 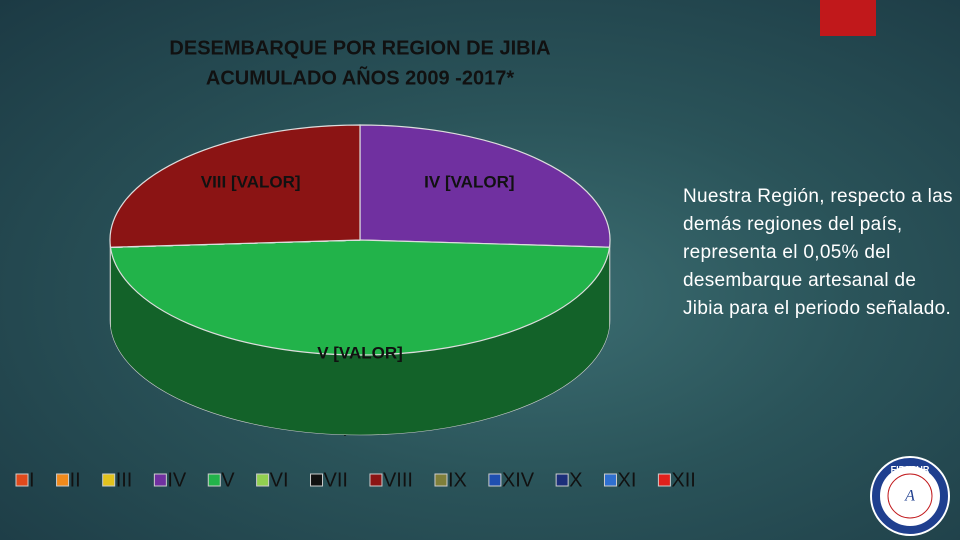 I want to click on legend-label: V, so click(x=228, y=480).